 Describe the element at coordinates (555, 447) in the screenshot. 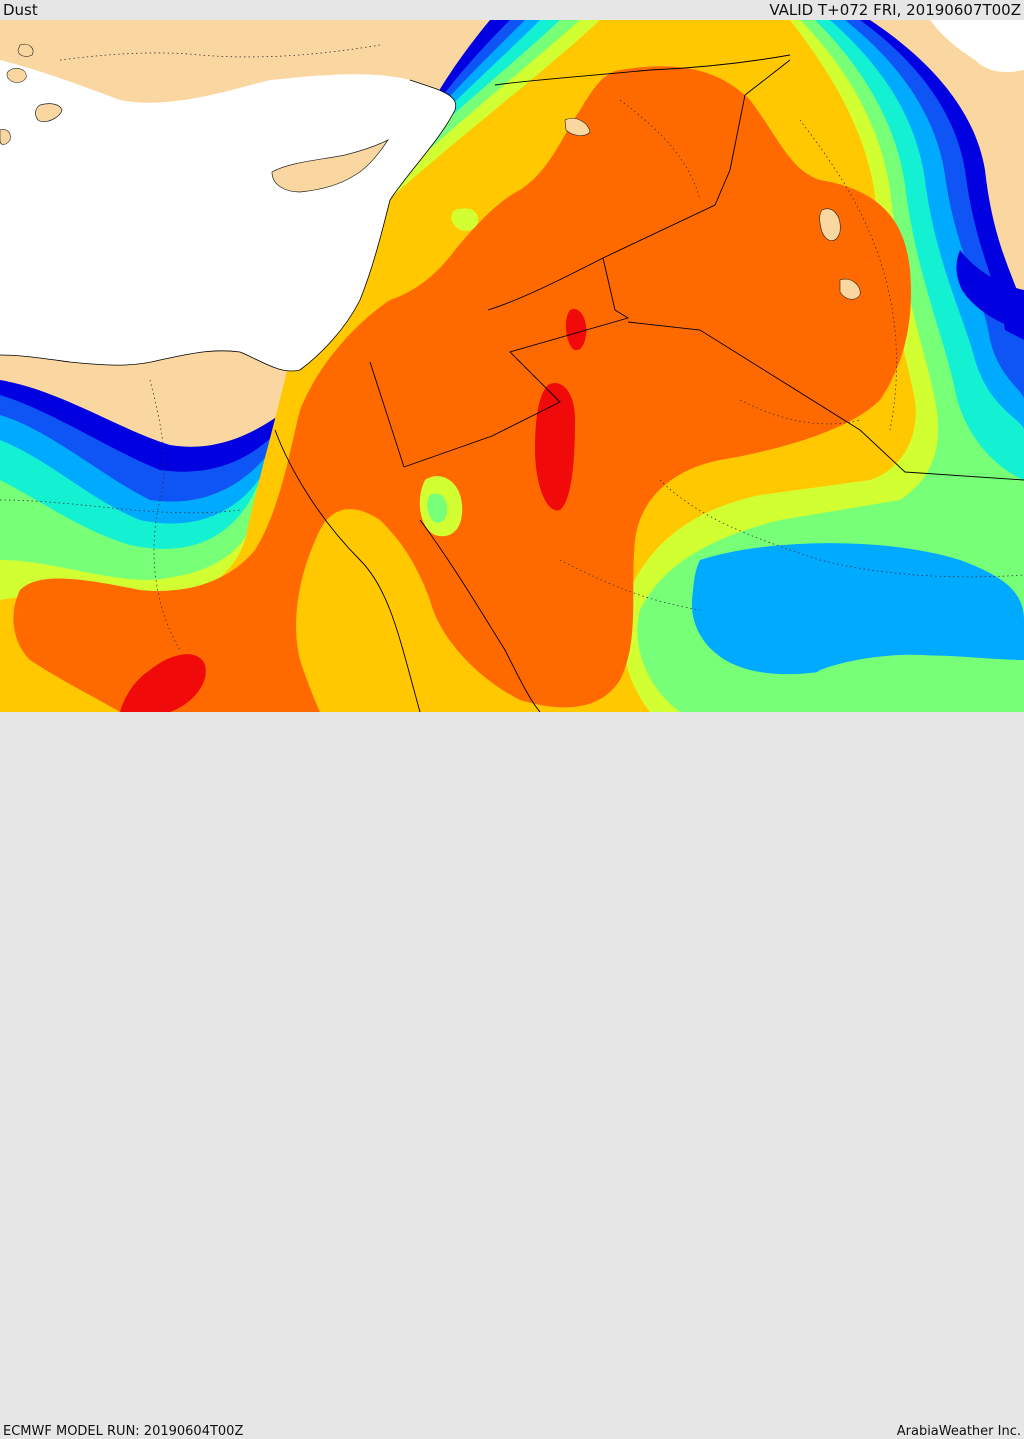

I see `dust-level-9-b` at that location.